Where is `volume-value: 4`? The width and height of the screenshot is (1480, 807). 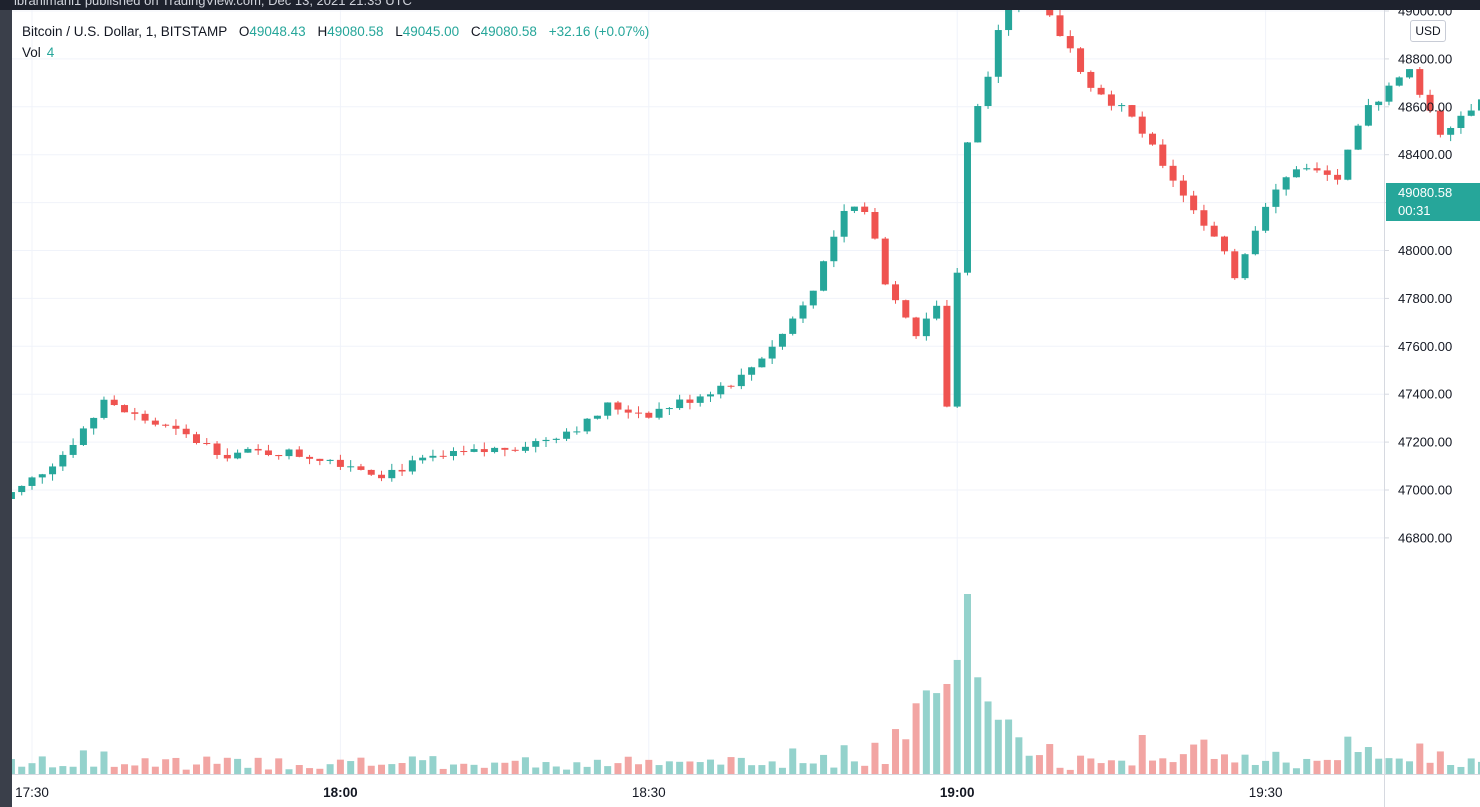
volume-value: 4 is located at coordinates (50, 52).